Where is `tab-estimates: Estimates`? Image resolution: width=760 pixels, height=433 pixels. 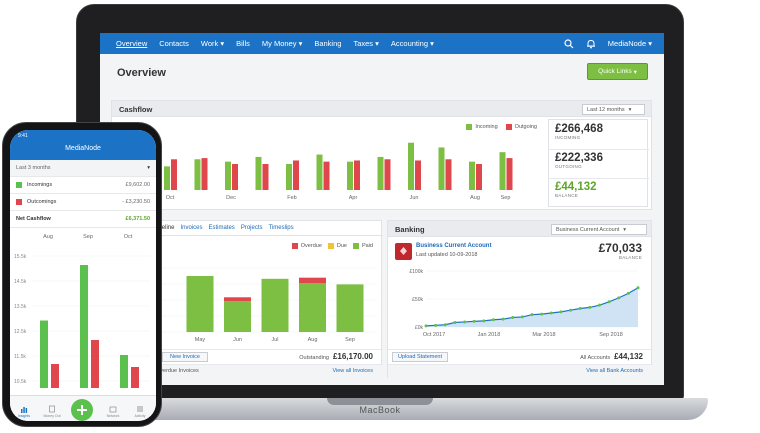
tab-estimates: Estimates is located at coordinates (221, 228).